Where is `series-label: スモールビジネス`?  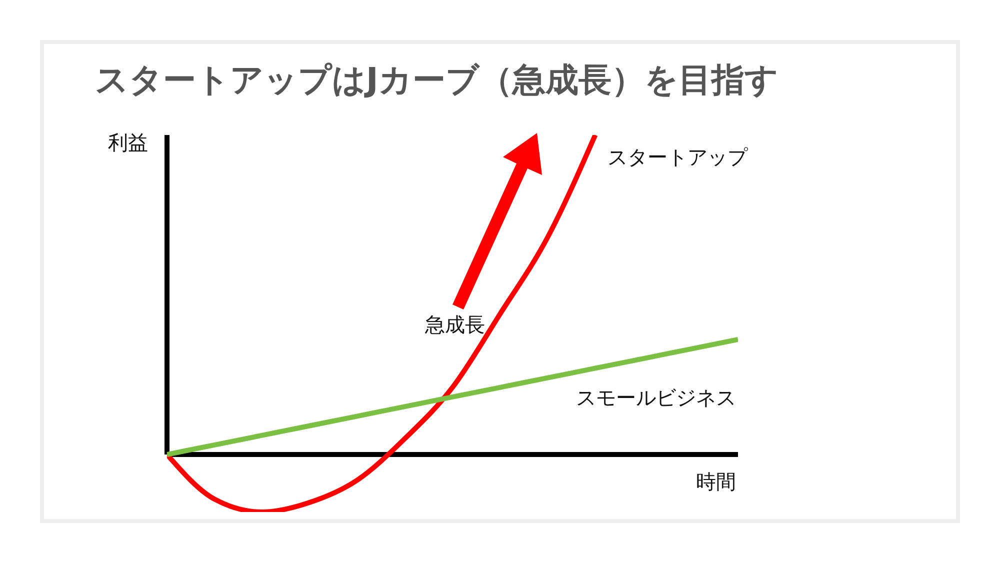
series-label: スモールビジネス is located at coordinates (656, 397).